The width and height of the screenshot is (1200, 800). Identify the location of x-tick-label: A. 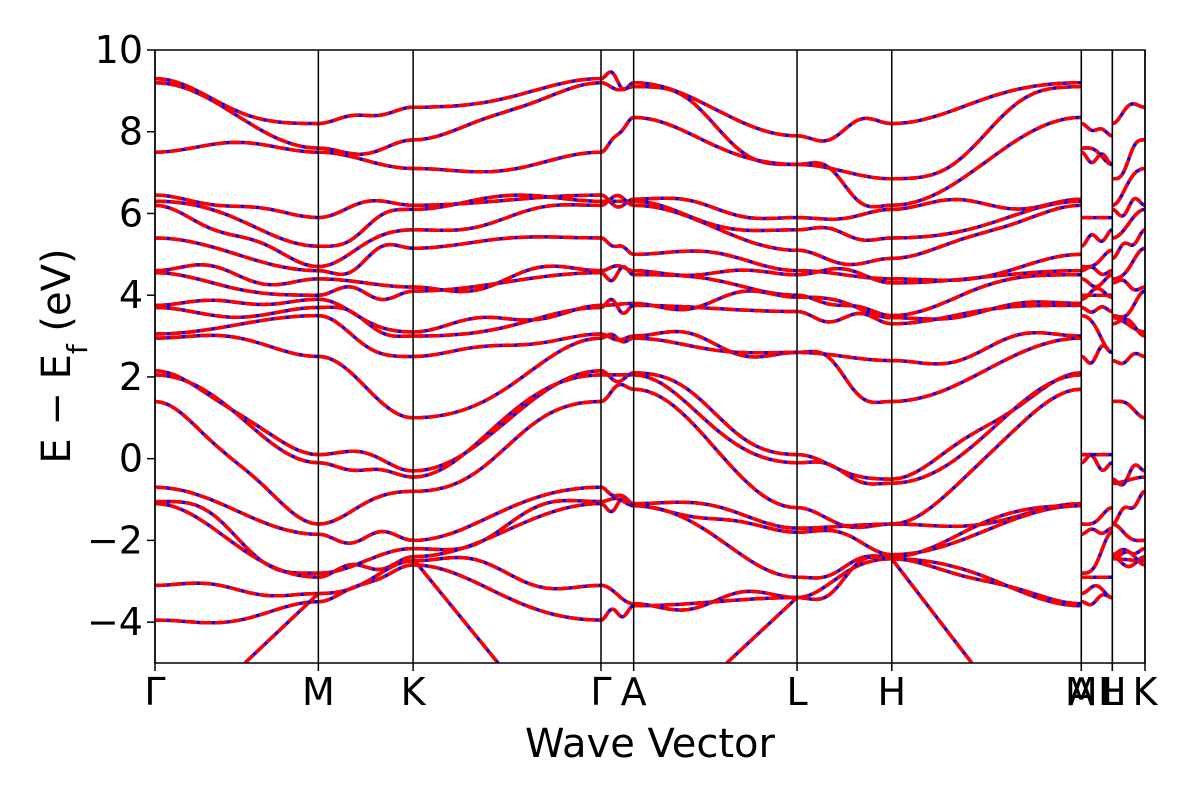
(1081, 692).